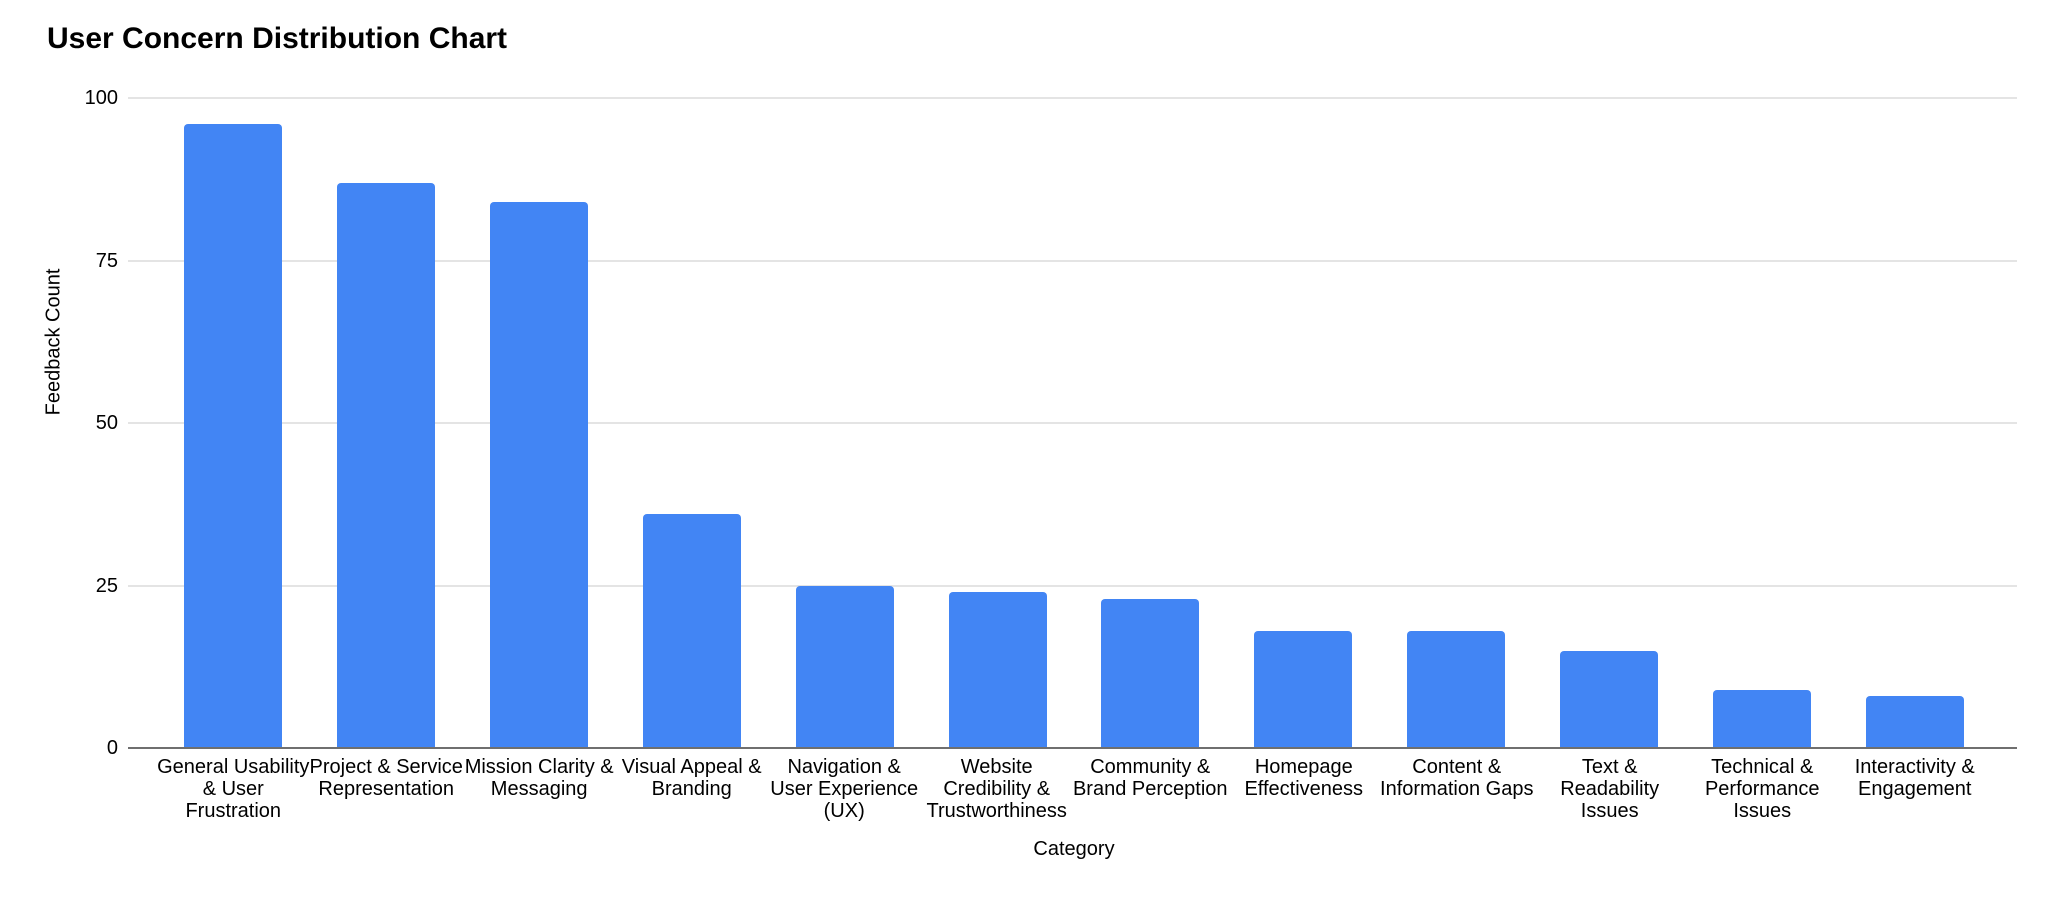 The image size is (2048, 899). I want to click on y-axis-tick-labels: 0 25 50 75 100, so click(59, 423).